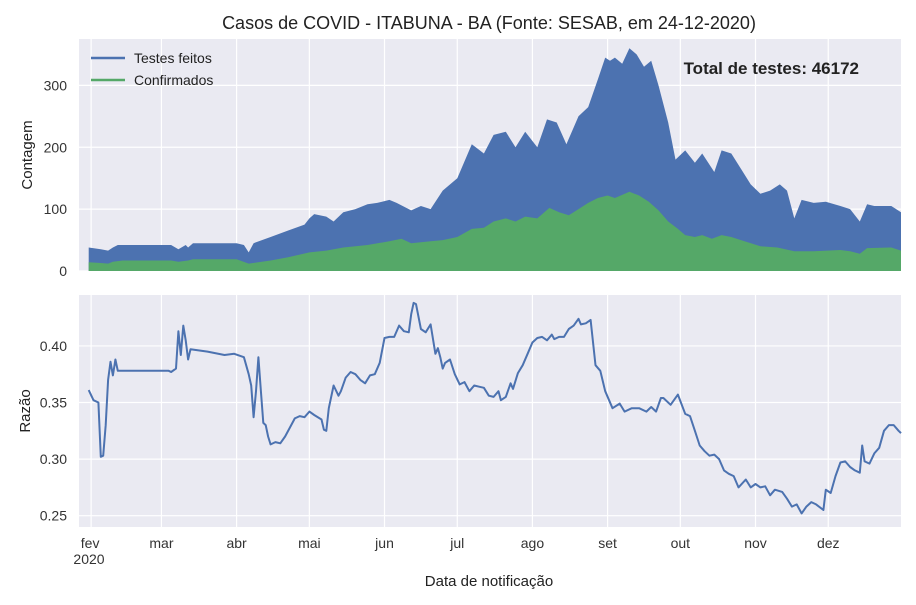 This screenshot has width=916, height=605. Describe the element at coordinates (681, 543) in the screenshot. I see `x-tick-label: out` at that location.